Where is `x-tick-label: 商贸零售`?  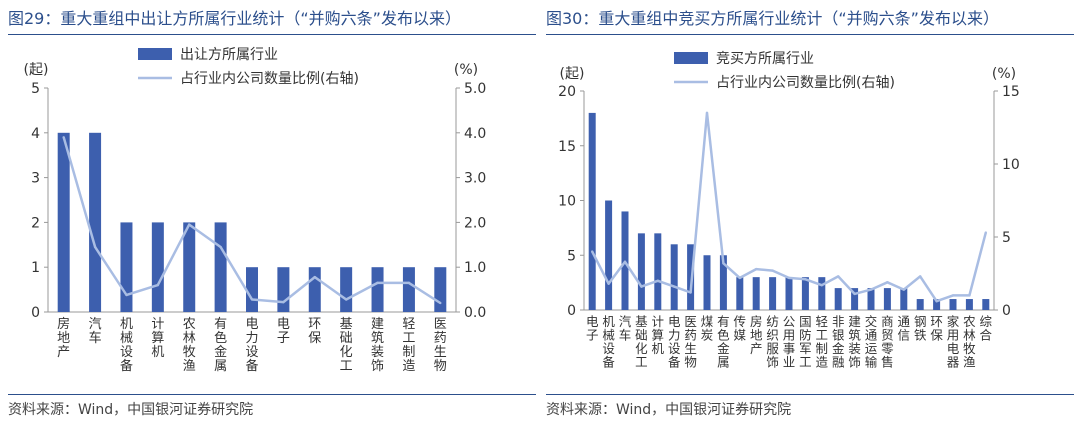
x-tick-label: 商贸零售 is located at coordinates (887, 342).